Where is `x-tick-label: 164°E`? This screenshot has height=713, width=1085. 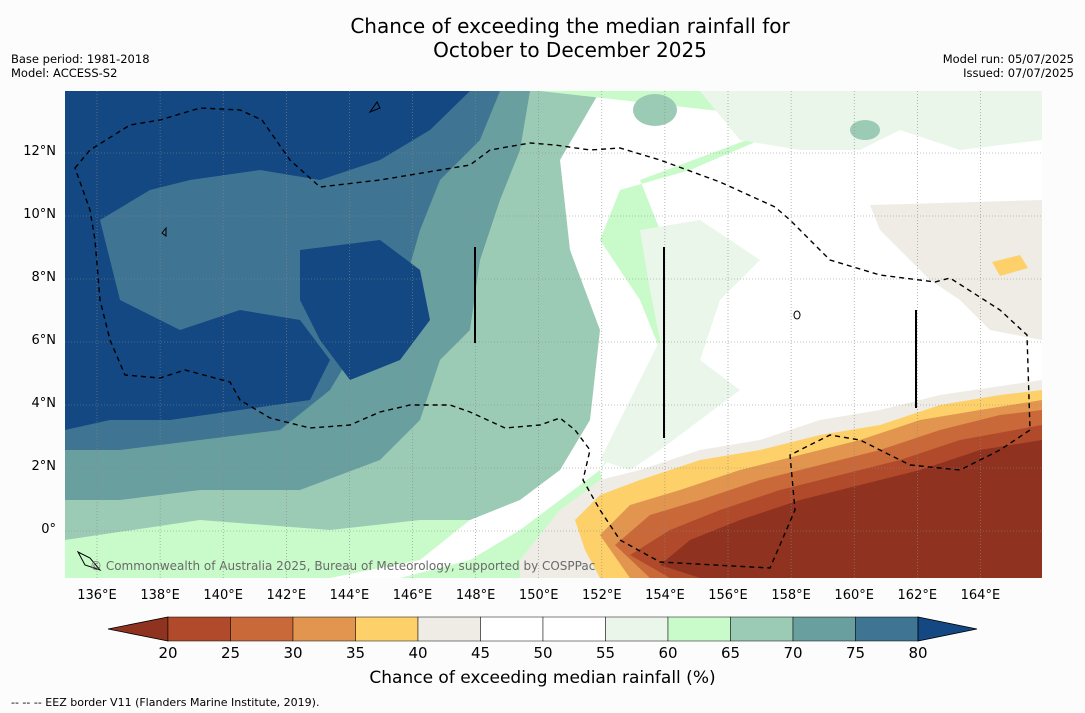
x-tick-label: 164°E is located at coordinates (980, 595).